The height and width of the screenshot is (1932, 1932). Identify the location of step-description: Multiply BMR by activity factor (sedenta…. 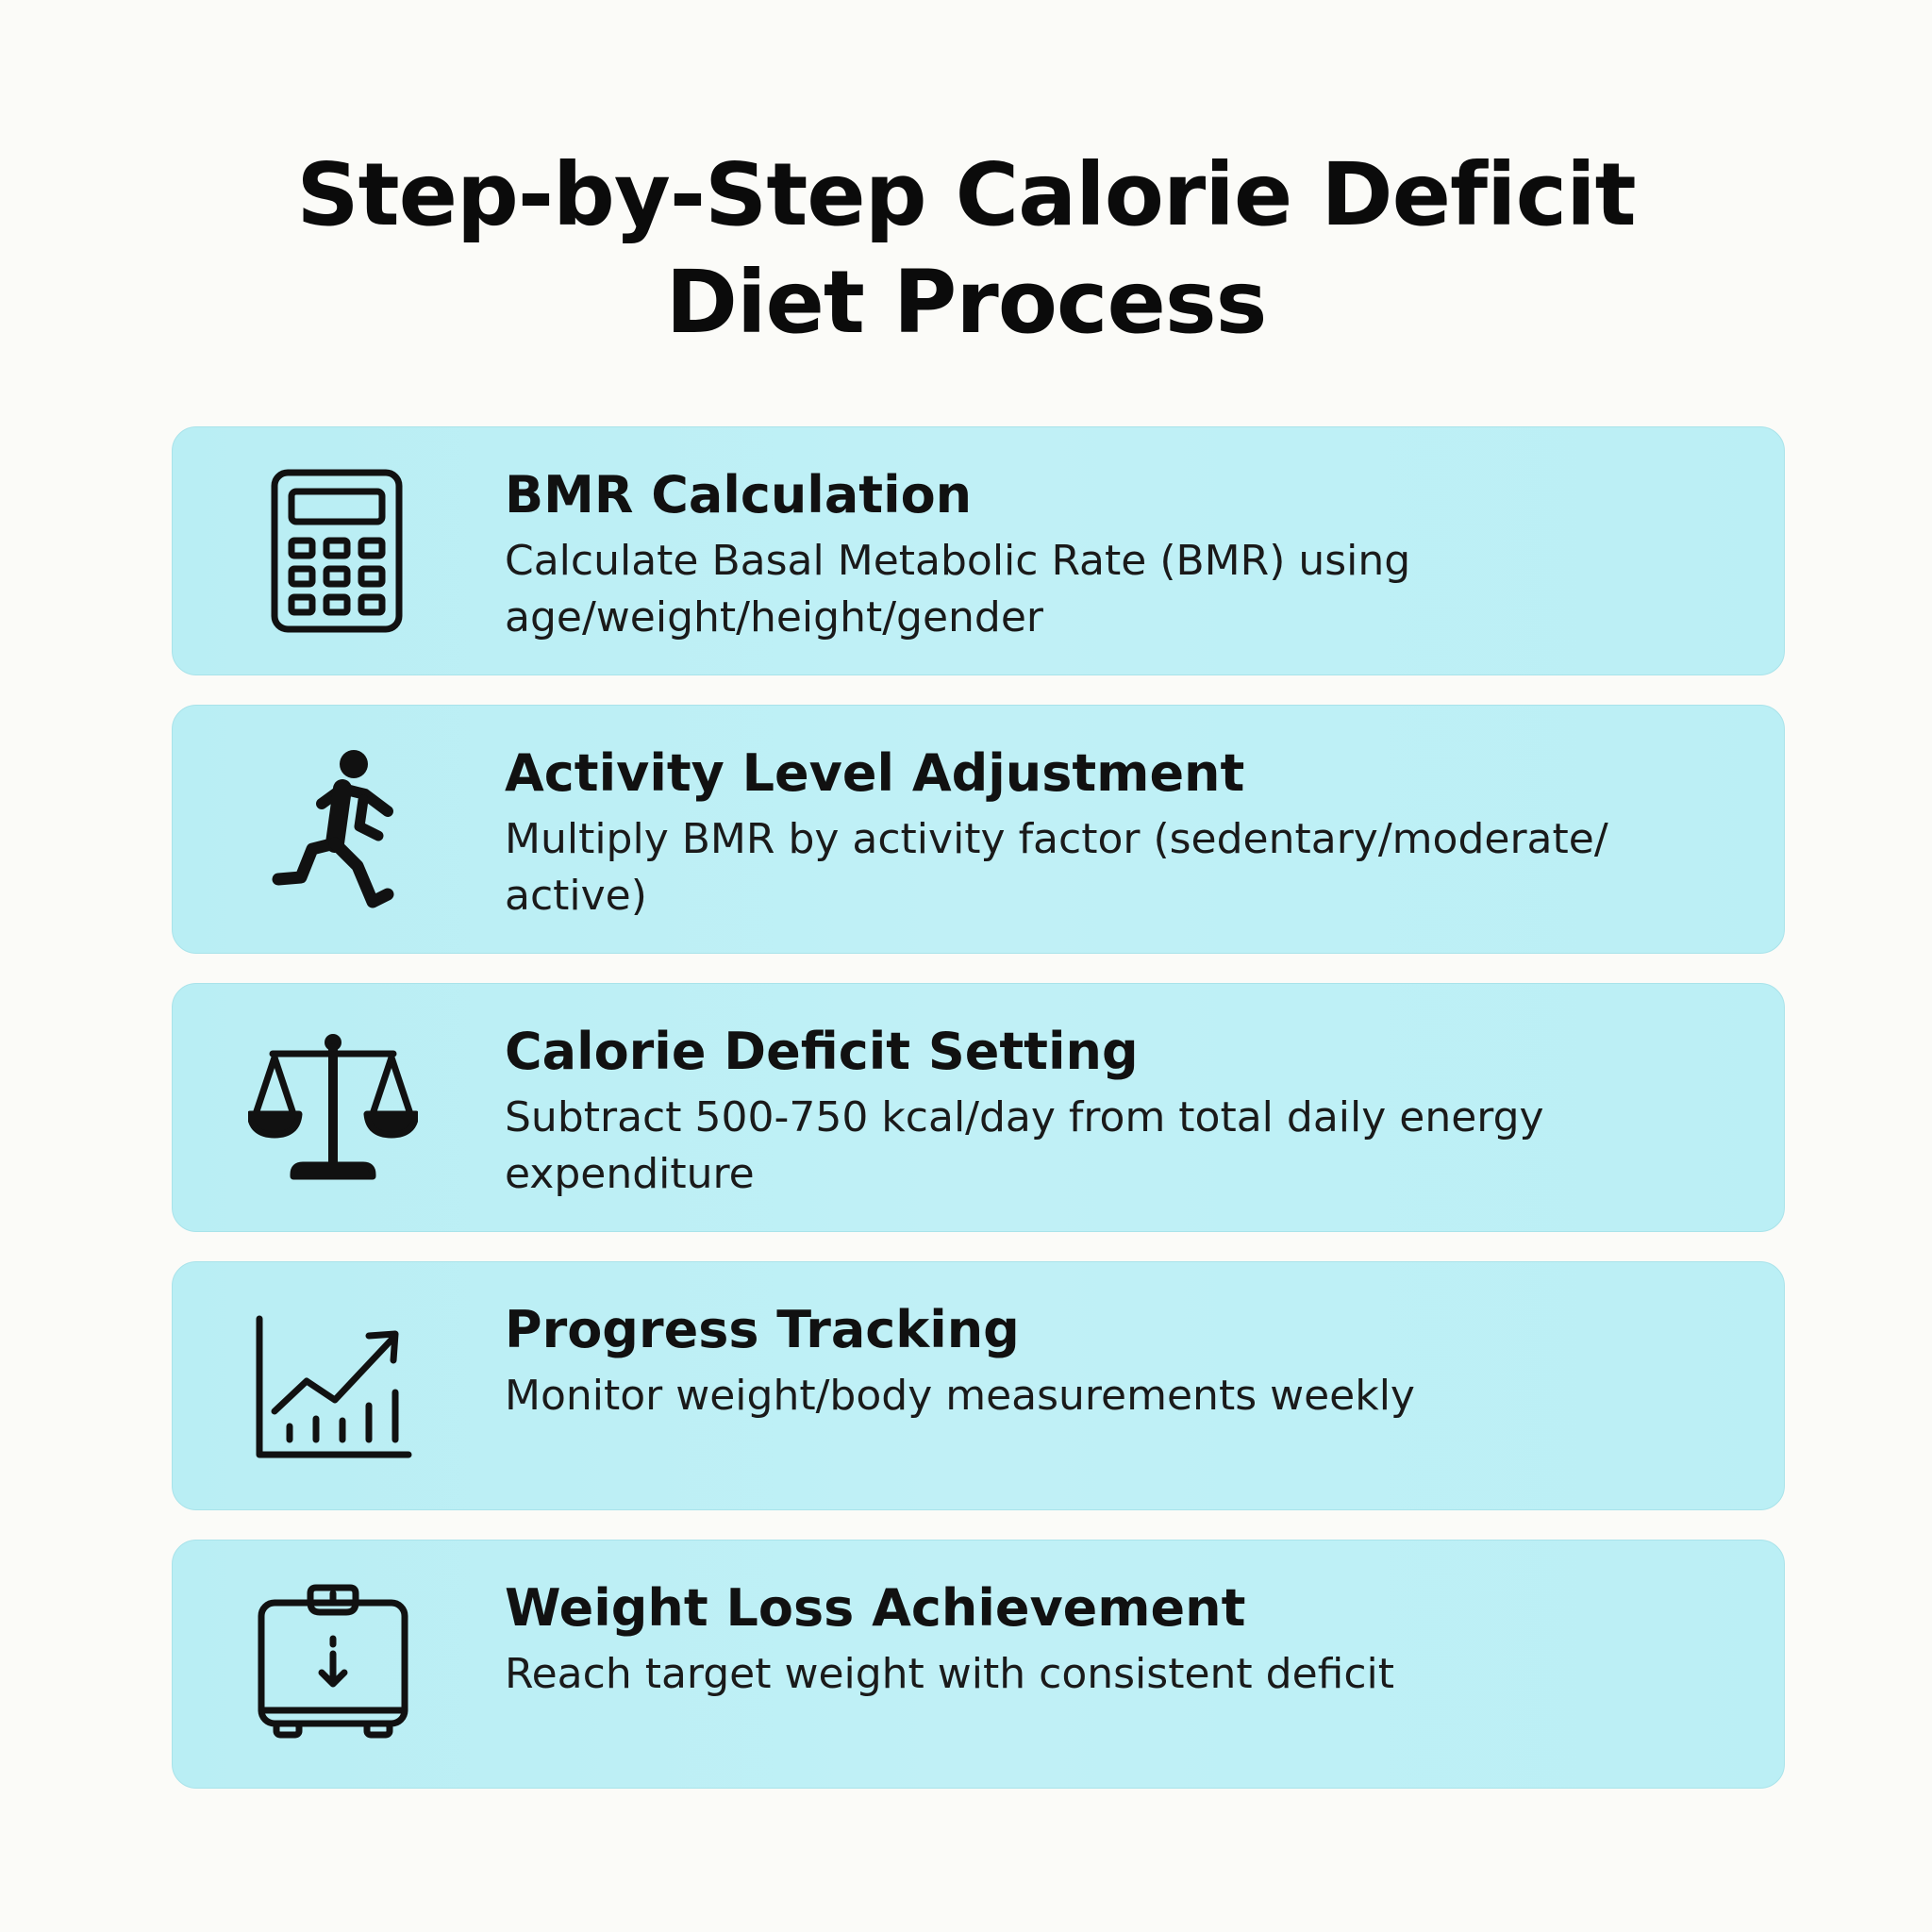
(1057, 867).